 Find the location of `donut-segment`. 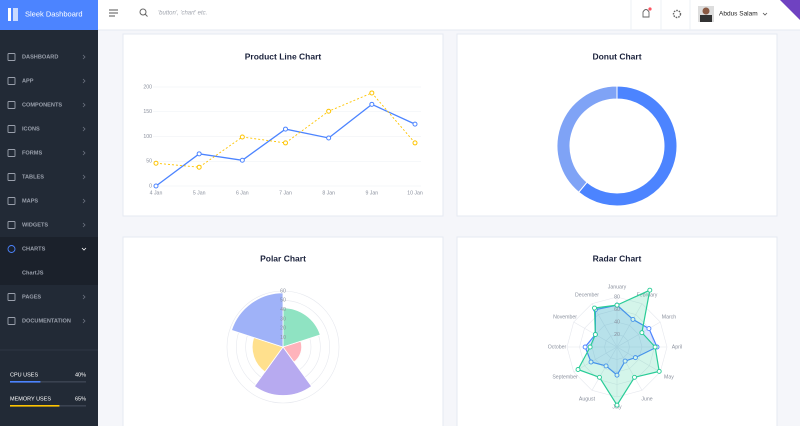

donut-segment is located at coordinates (587, 139).